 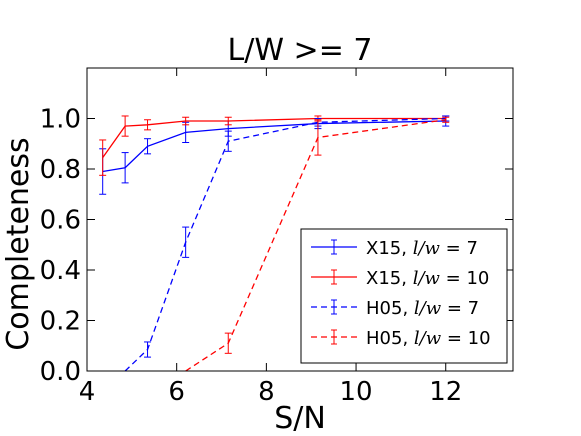 I want to click on y-axis-label: Completeness, so click(x=18, y=243).